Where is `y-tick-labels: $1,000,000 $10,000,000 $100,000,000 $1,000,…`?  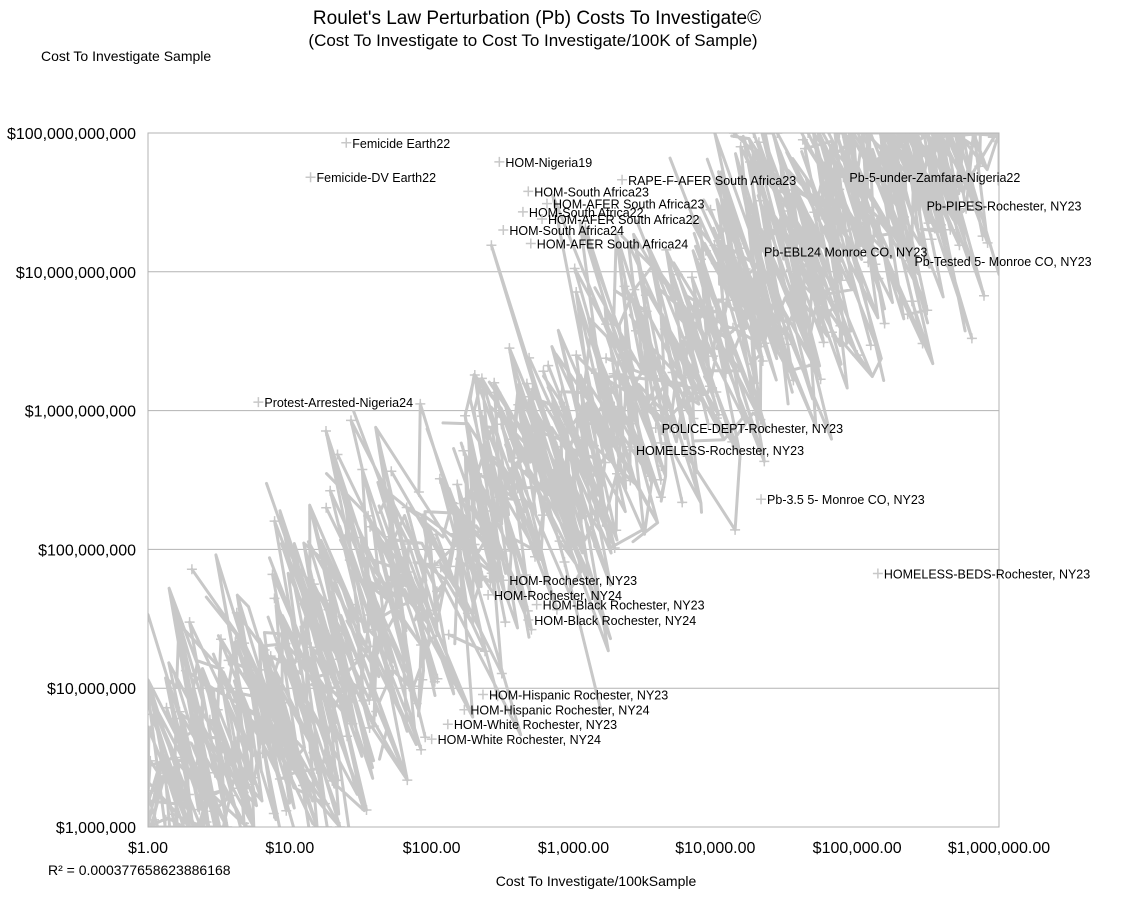
y-tick-labels: $1,000,000 $10,000,000 $100,000,000 $1,000,… is located at coordinates (71, 481).